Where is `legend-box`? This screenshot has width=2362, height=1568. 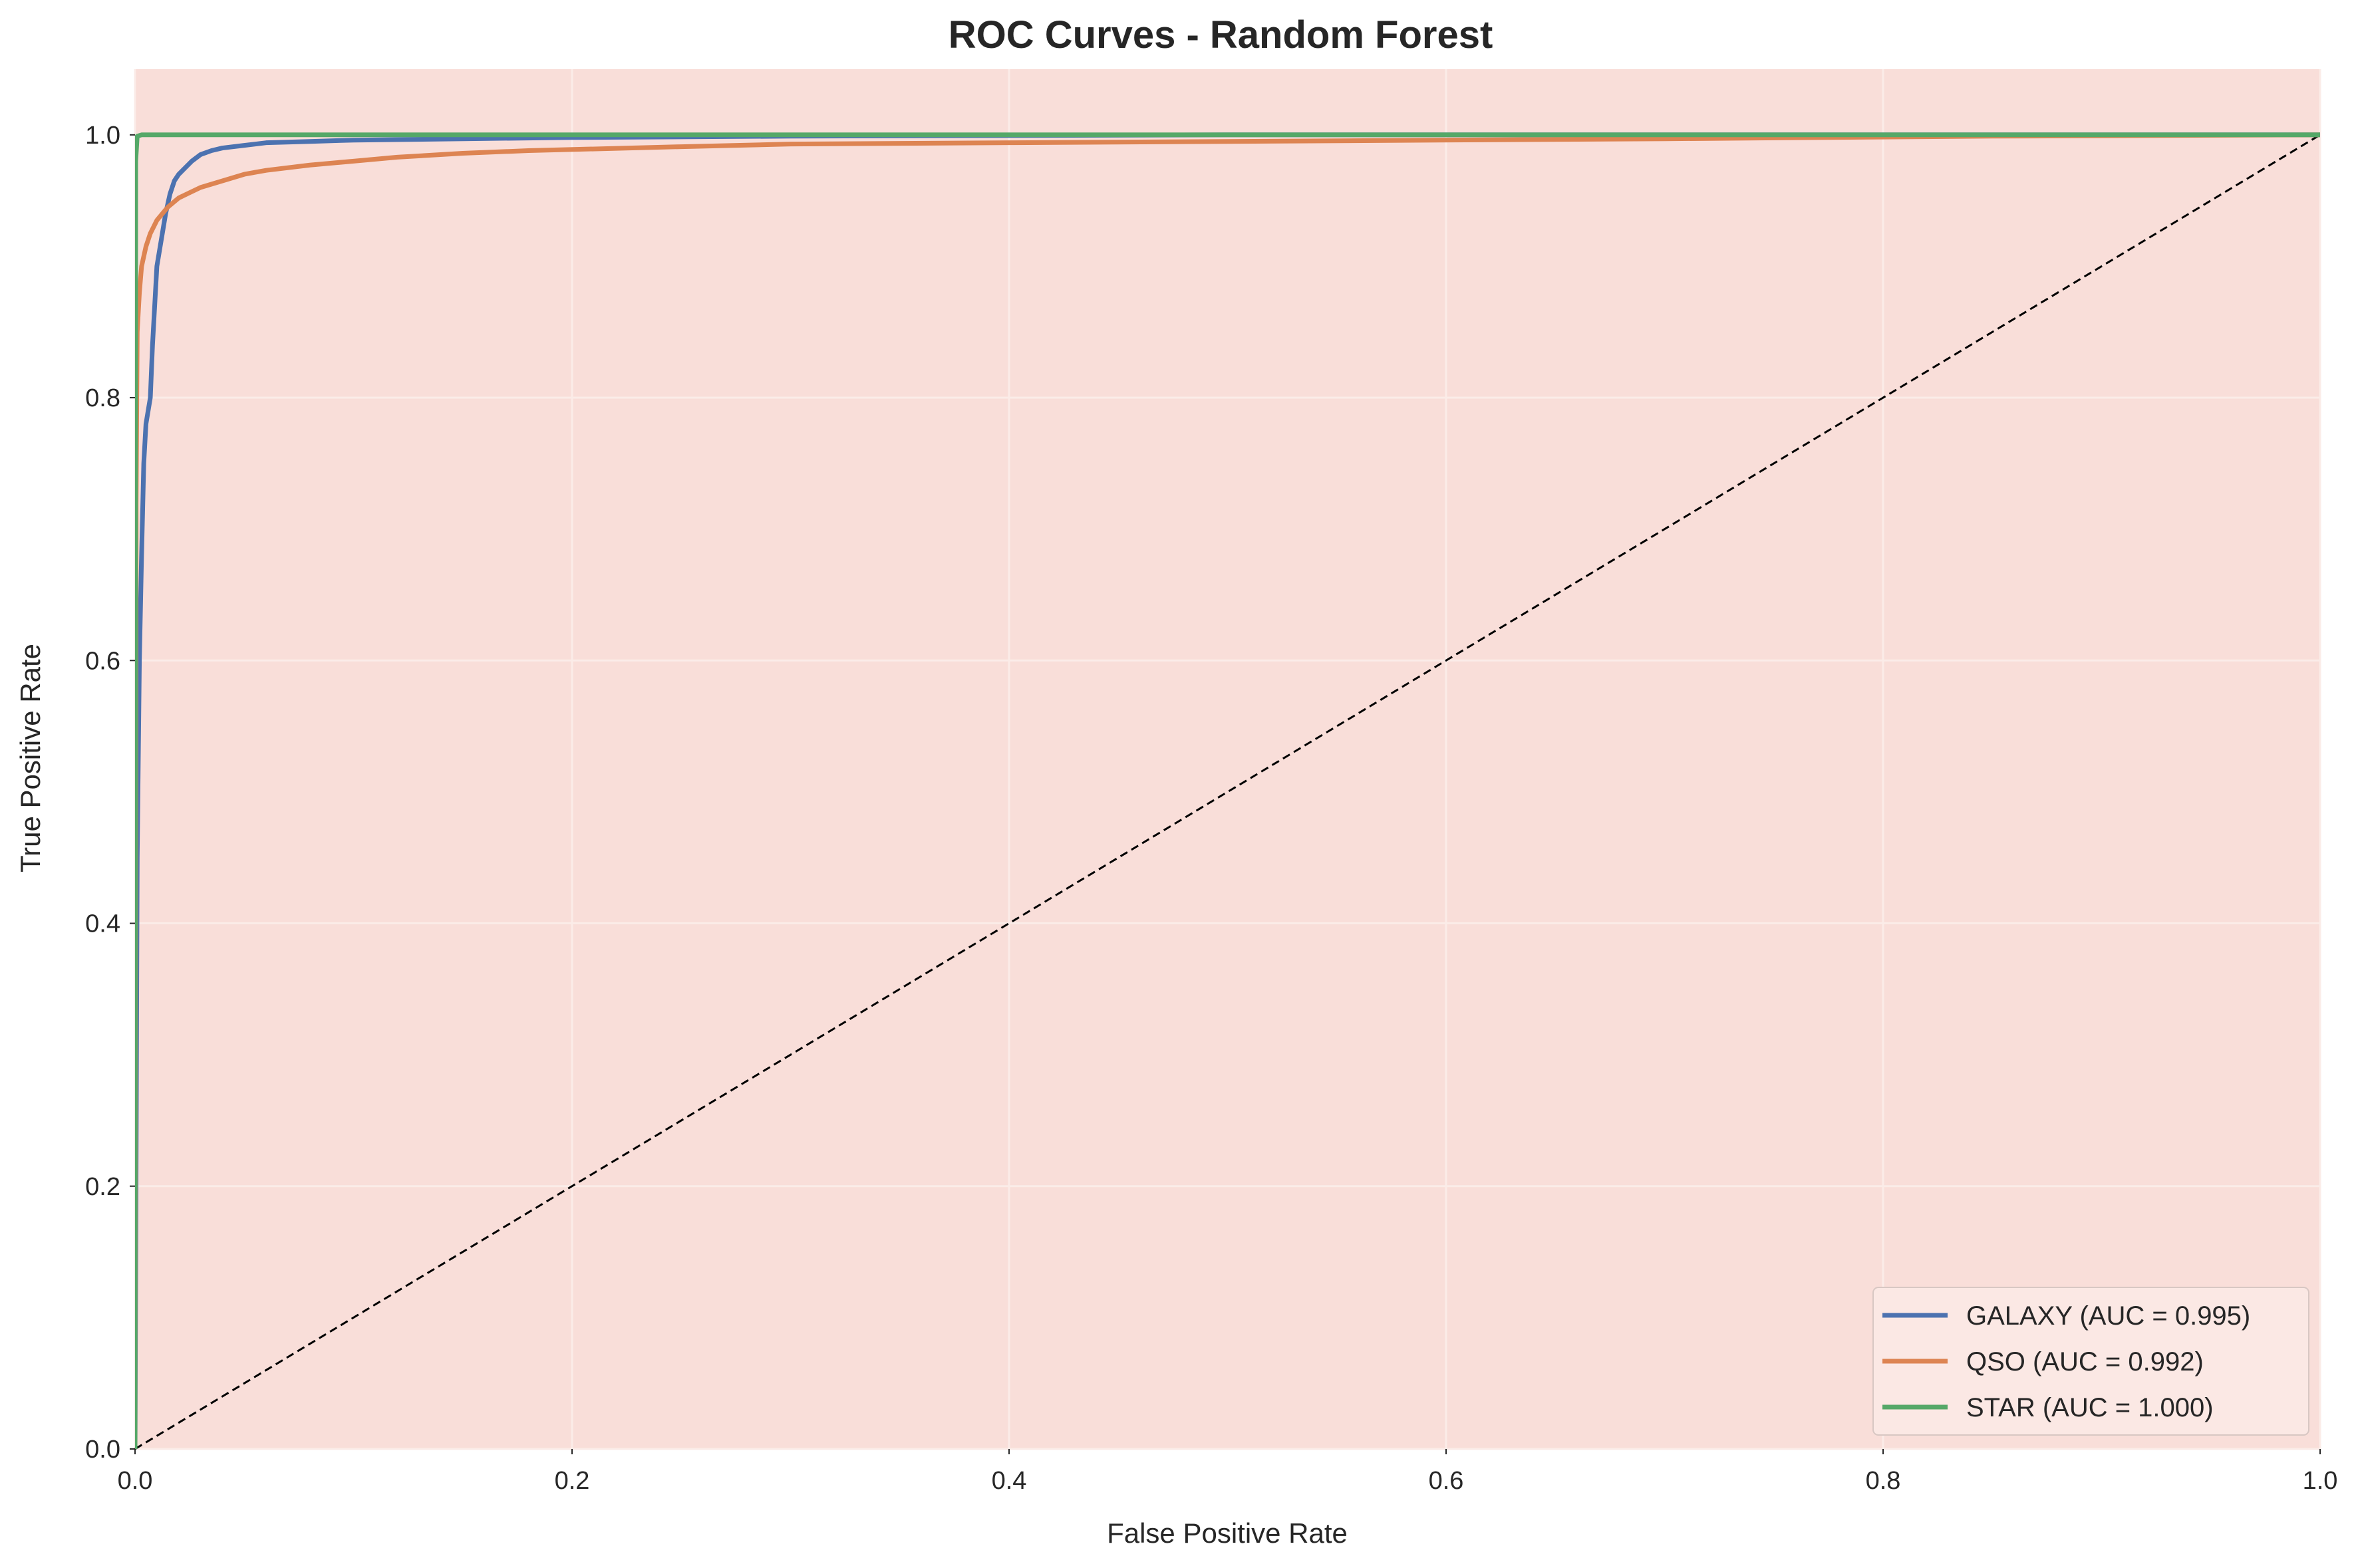
legend-box is located at coordinates (2090, 1361).